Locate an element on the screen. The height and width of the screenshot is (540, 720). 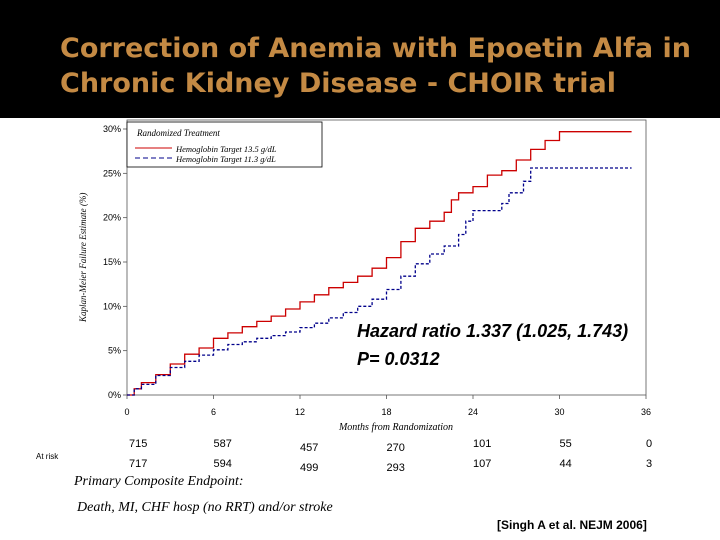
at-risk-high-cell: 270 is located at coordinates (395, 448).